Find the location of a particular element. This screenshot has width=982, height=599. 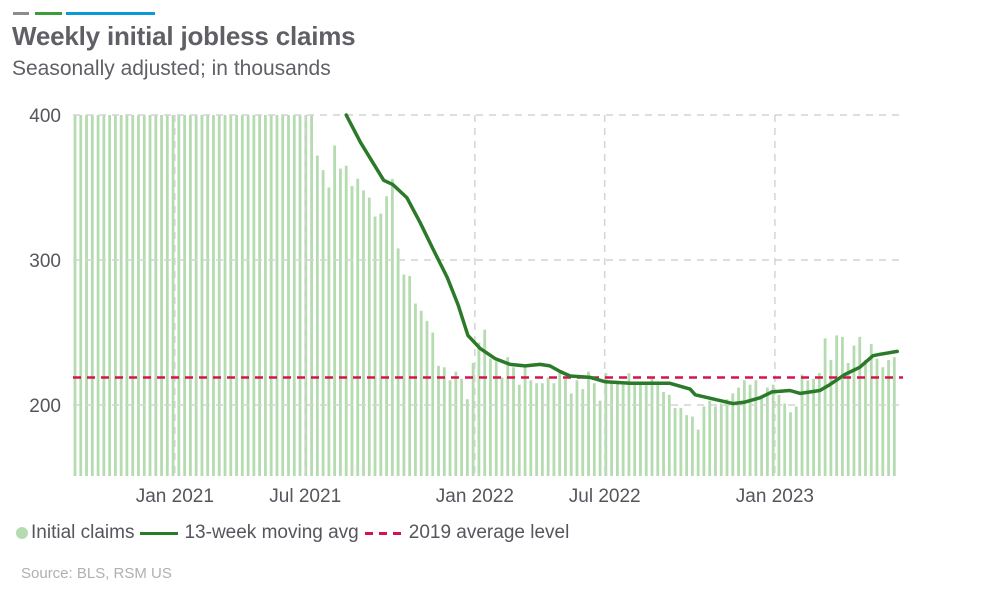

legend-item-2019-average: 2019 average level is located at coordinates (464, 533).